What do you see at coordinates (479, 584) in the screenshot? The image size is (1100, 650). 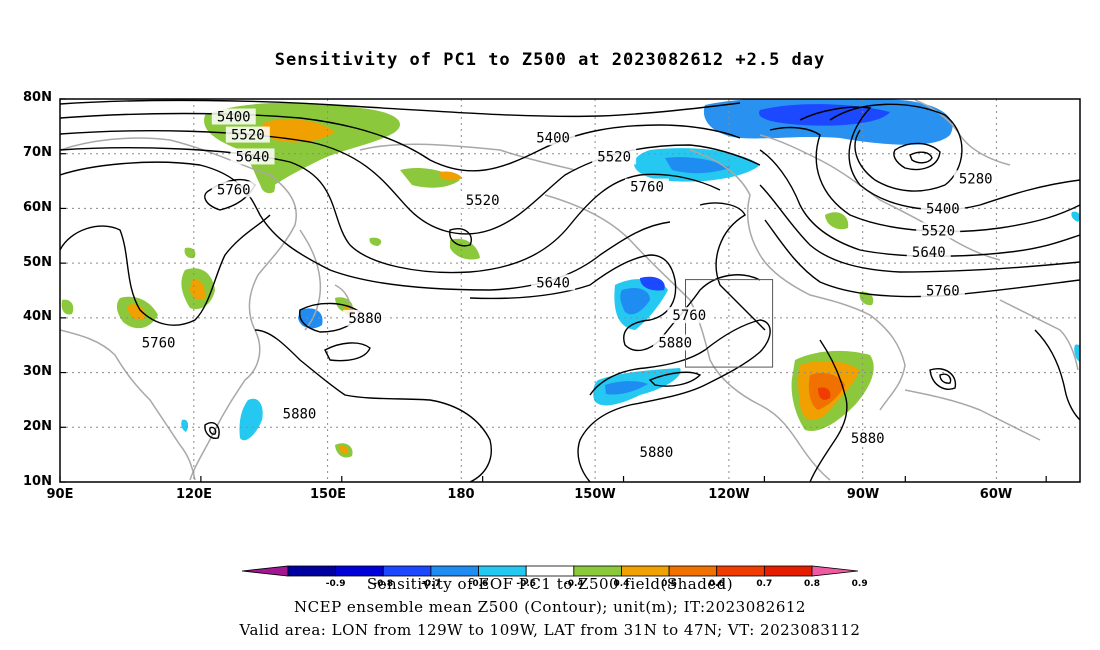 I see `colorbar-label: -0.6` at bounding box center [479, 584].